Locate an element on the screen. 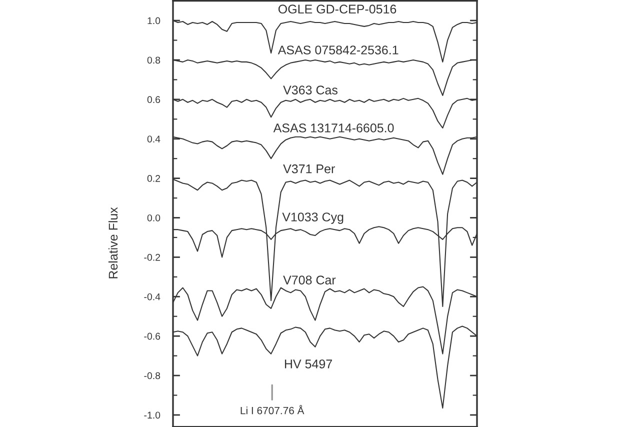  series-label: ASAS 131714-6605.0 is located at coordinates (333, 128).